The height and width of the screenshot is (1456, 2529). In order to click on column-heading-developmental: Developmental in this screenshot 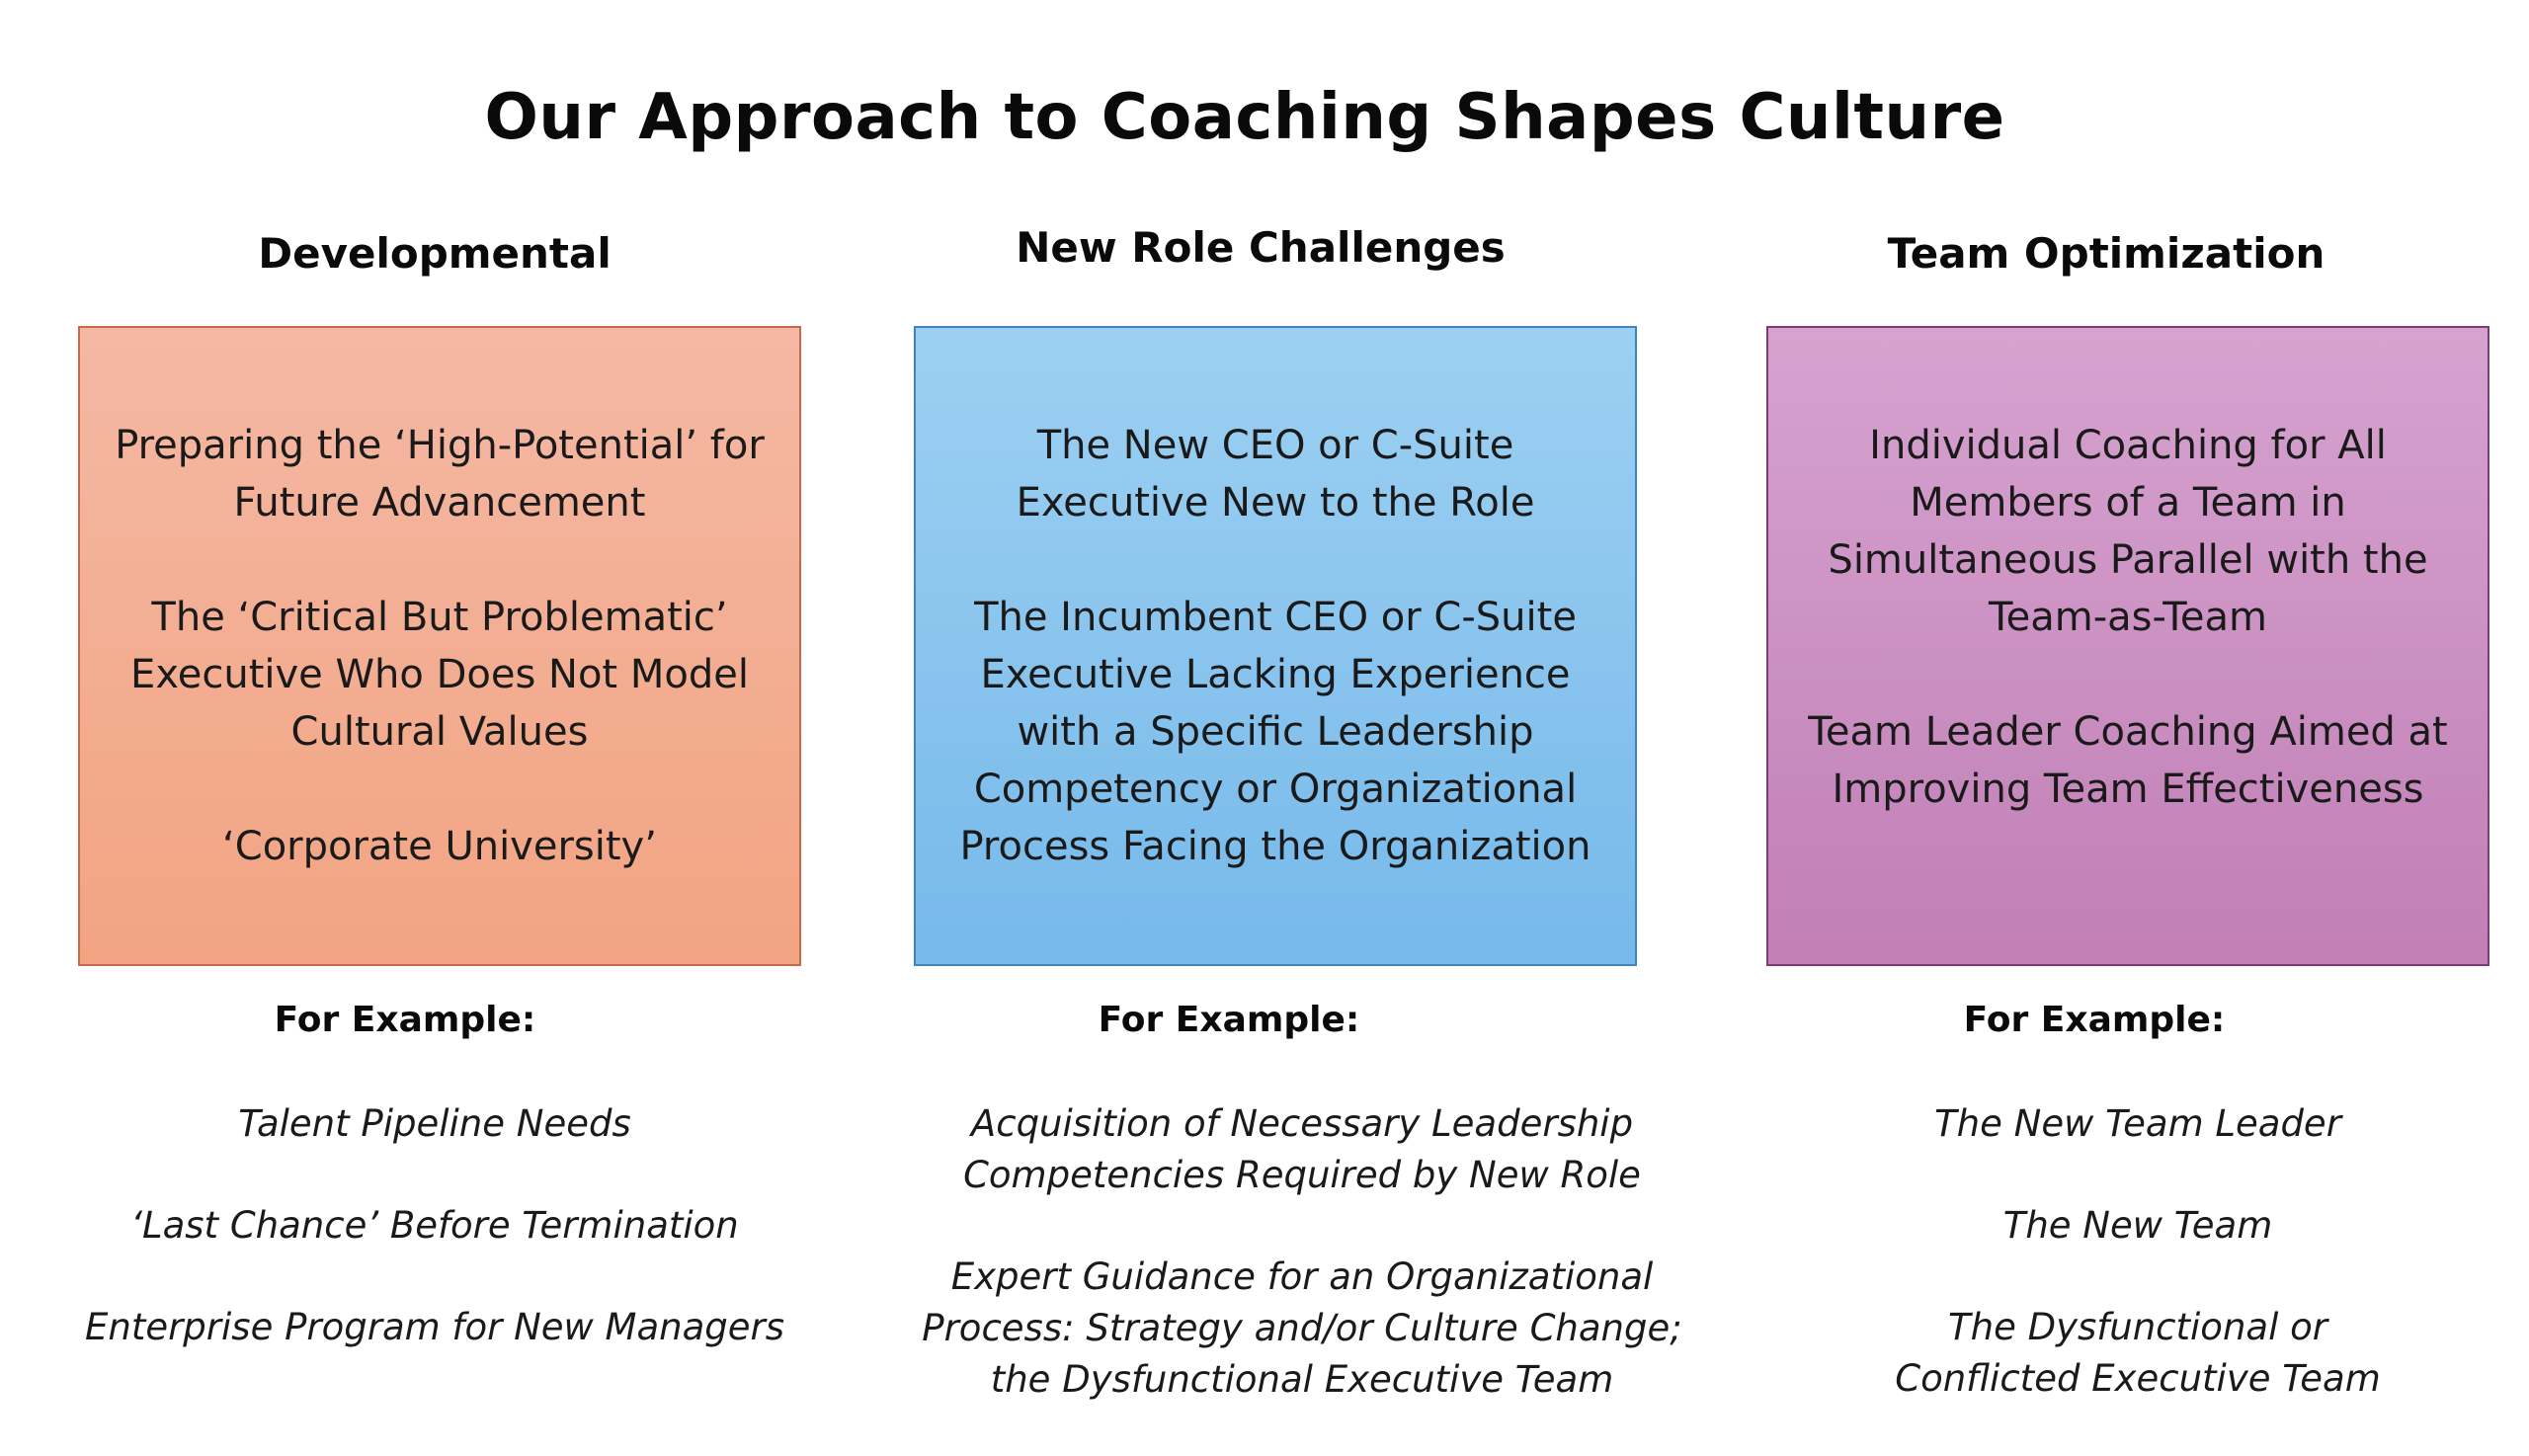, I will do `click(435, 253)`.